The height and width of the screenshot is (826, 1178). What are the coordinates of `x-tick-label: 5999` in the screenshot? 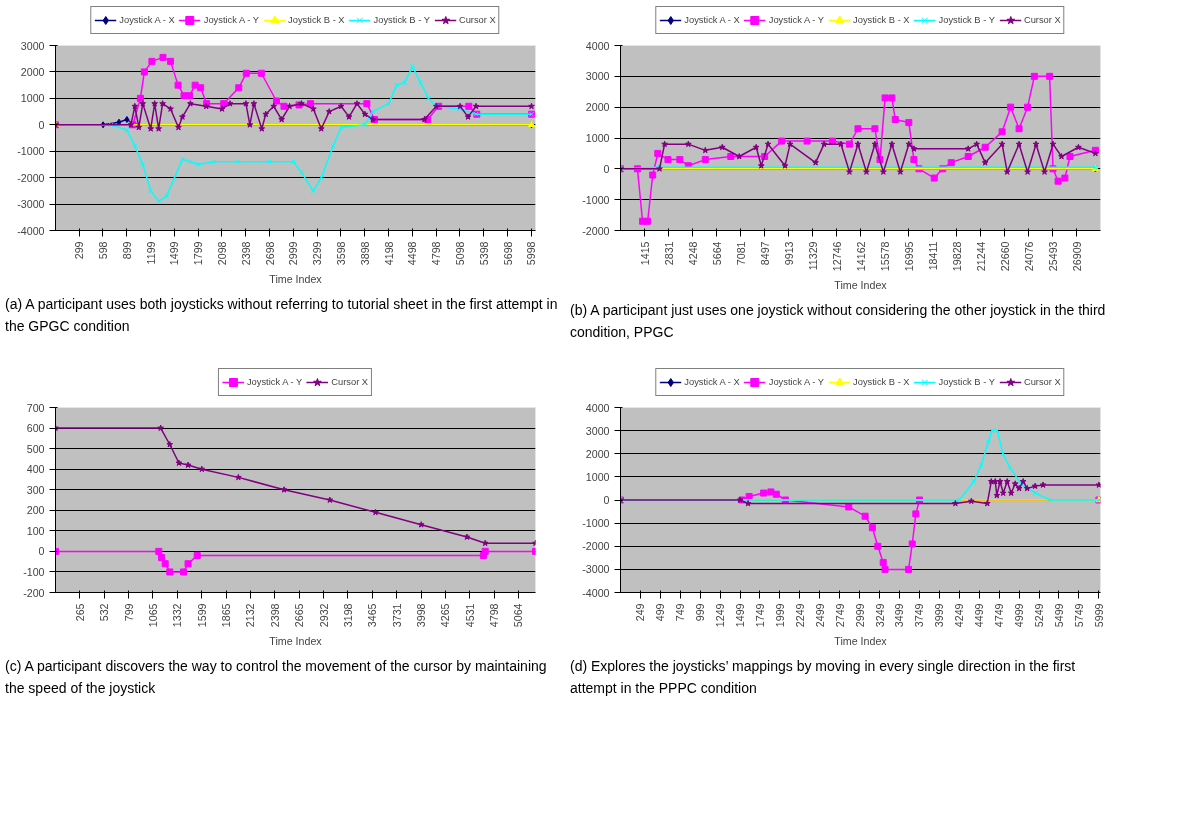 It's located at (1098, 615).